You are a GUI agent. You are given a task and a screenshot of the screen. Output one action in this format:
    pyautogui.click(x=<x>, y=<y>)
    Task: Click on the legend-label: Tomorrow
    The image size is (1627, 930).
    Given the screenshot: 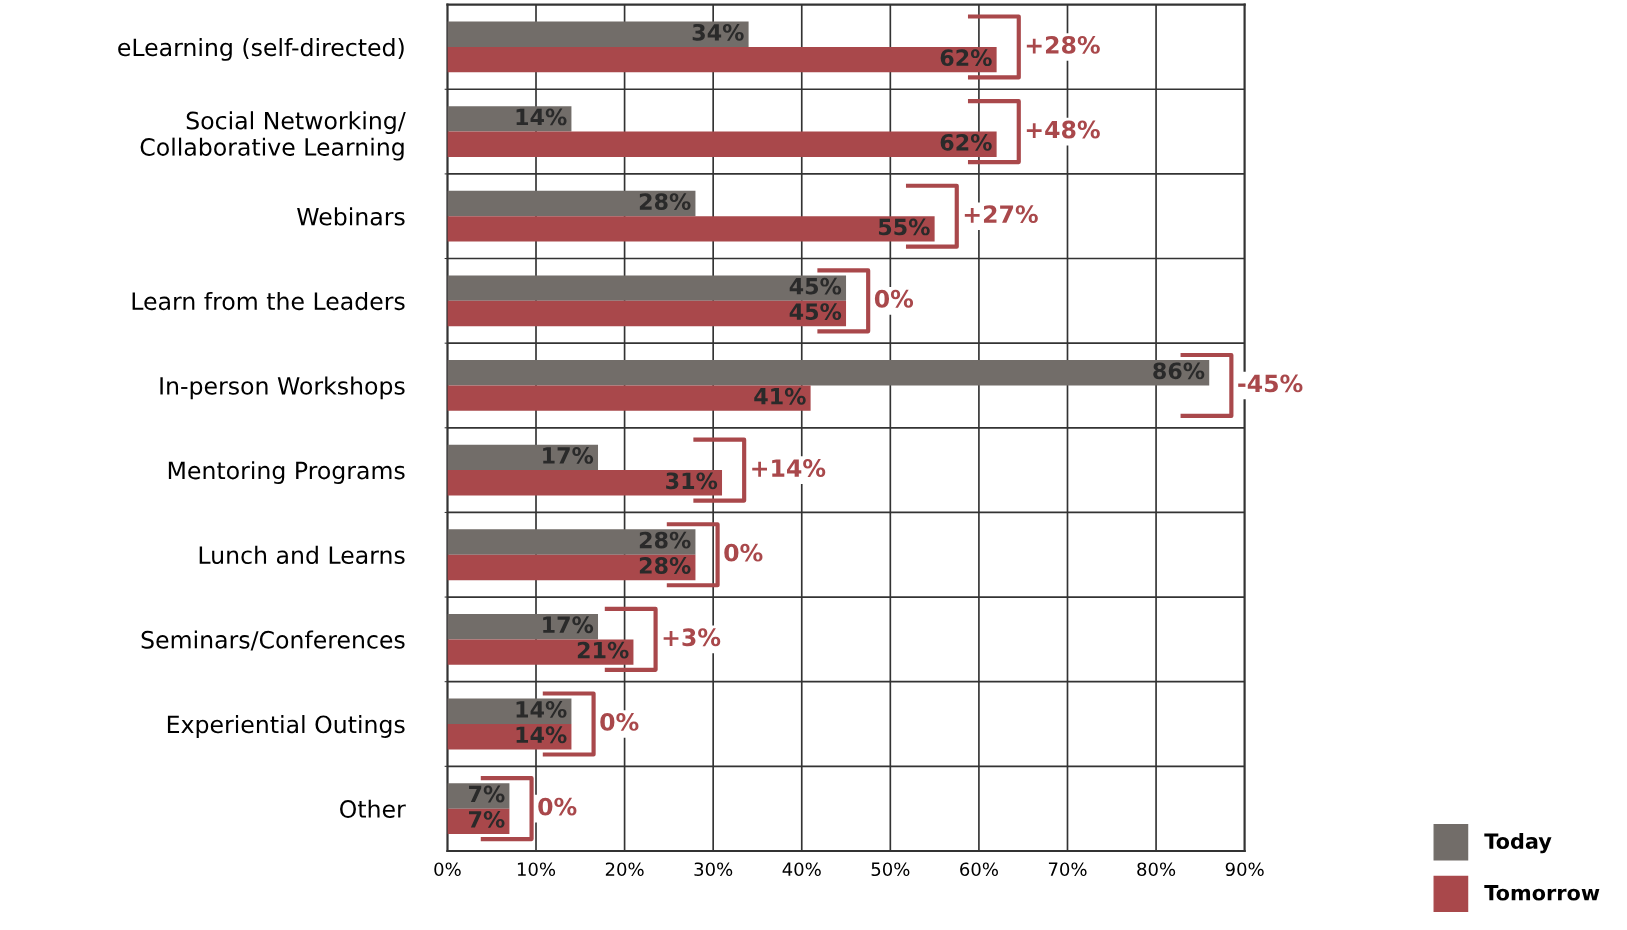 What is the action you would take?
    pyautogui.click(x=1542, y=893)
    